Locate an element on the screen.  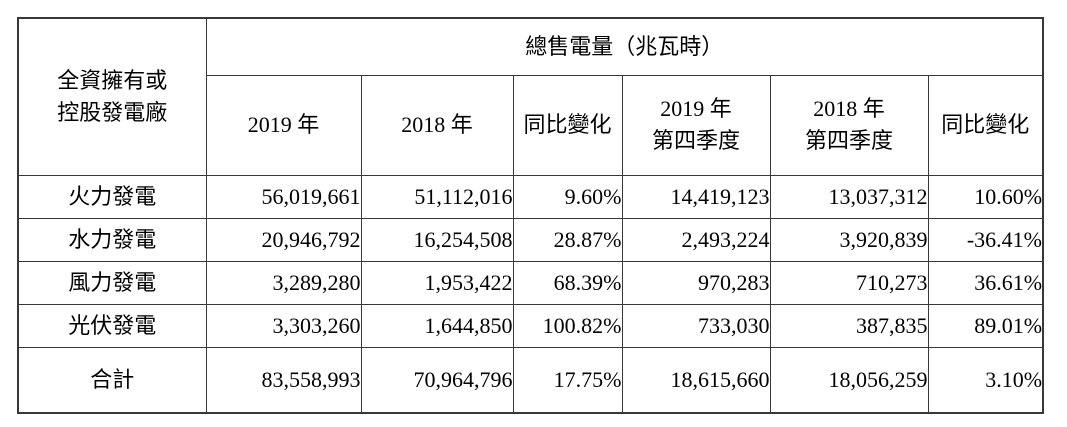
cell-2019-q4: 733,030 is located at coordinates (696, 325).